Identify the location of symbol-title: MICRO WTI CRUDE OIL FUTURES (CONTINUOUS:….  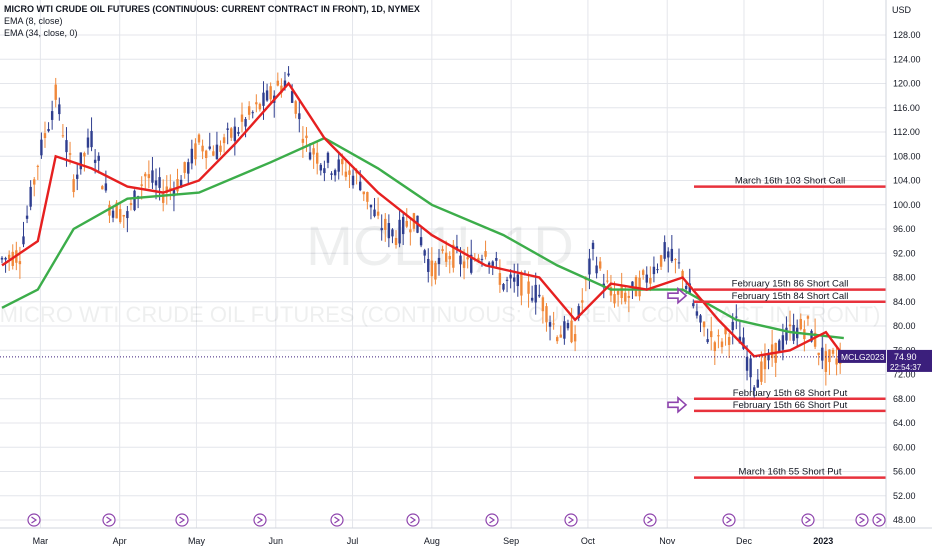
(212, 9).